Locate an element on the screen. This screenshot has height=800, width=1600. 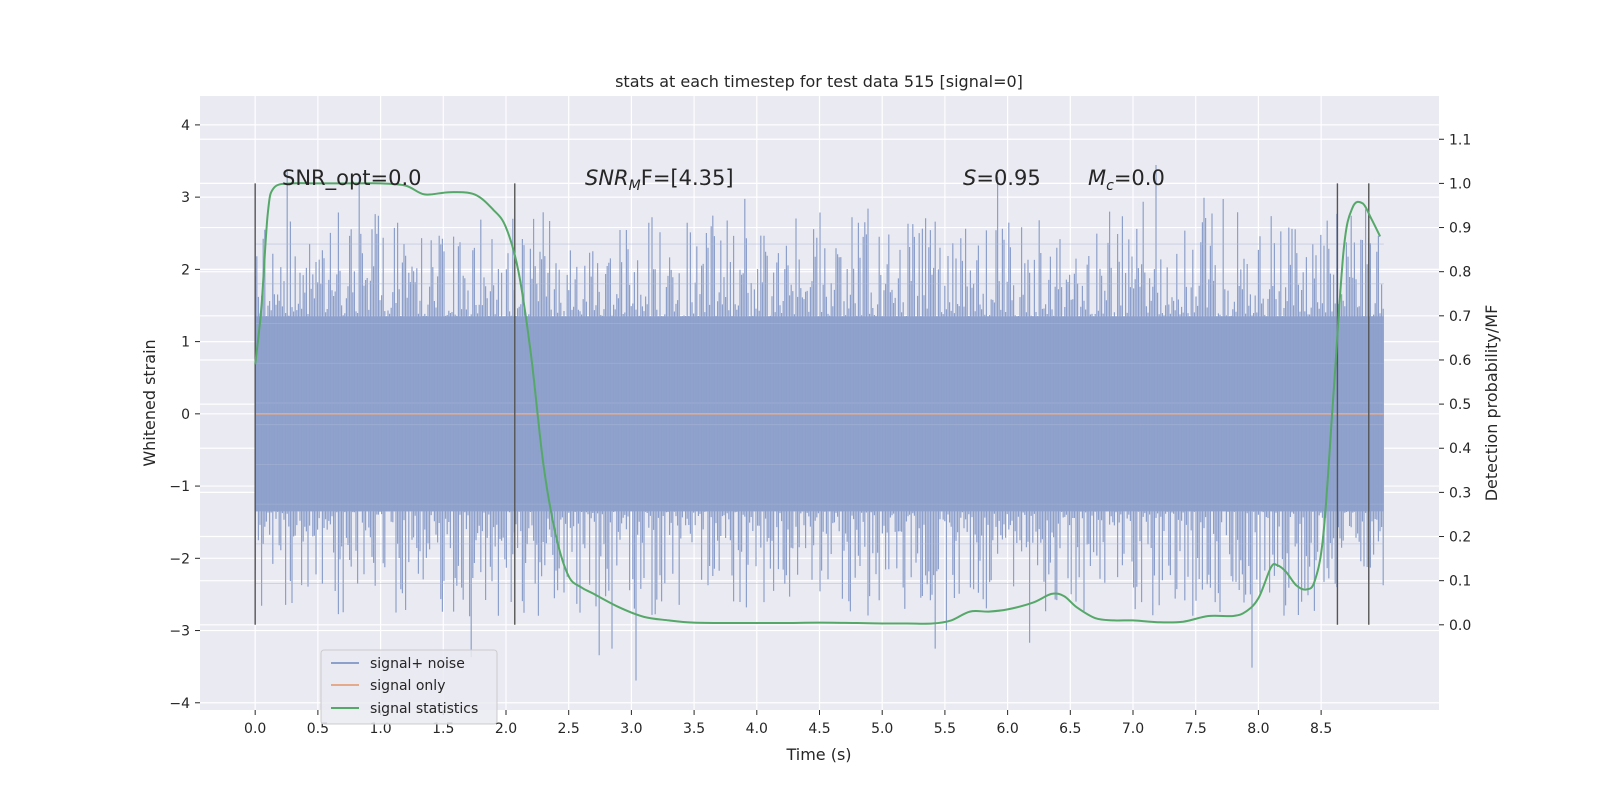
legend-label-signal-only: signal only is located at coordinates (407, 686).